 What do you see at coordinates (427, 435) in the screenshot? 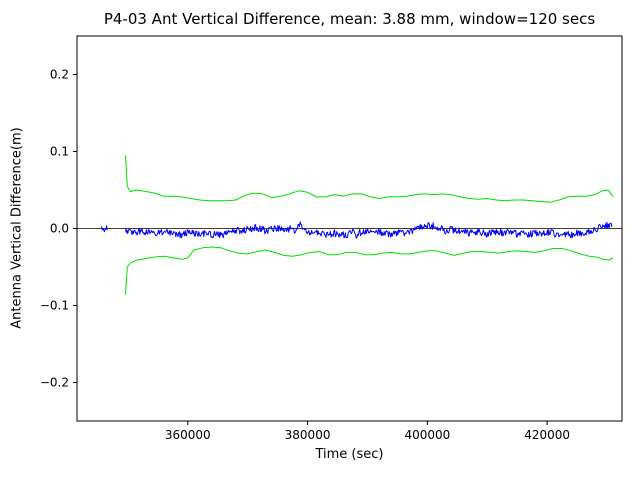
I see `x-tick-label: 400000` at bounding box center [427, 435].